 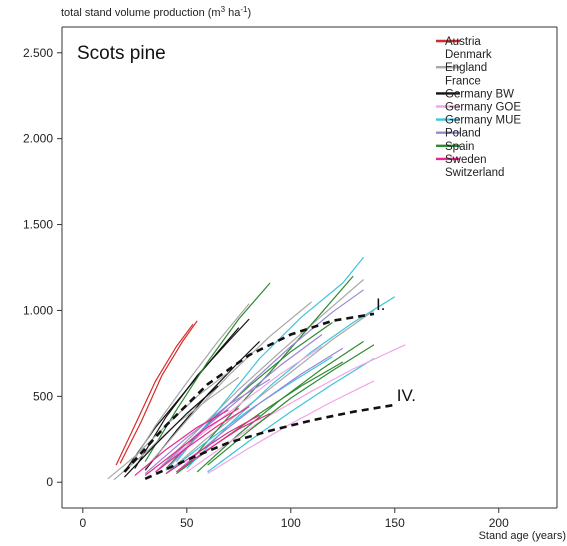 I want to click on legend-label: Germany MUE, so click(x=483, y=121).